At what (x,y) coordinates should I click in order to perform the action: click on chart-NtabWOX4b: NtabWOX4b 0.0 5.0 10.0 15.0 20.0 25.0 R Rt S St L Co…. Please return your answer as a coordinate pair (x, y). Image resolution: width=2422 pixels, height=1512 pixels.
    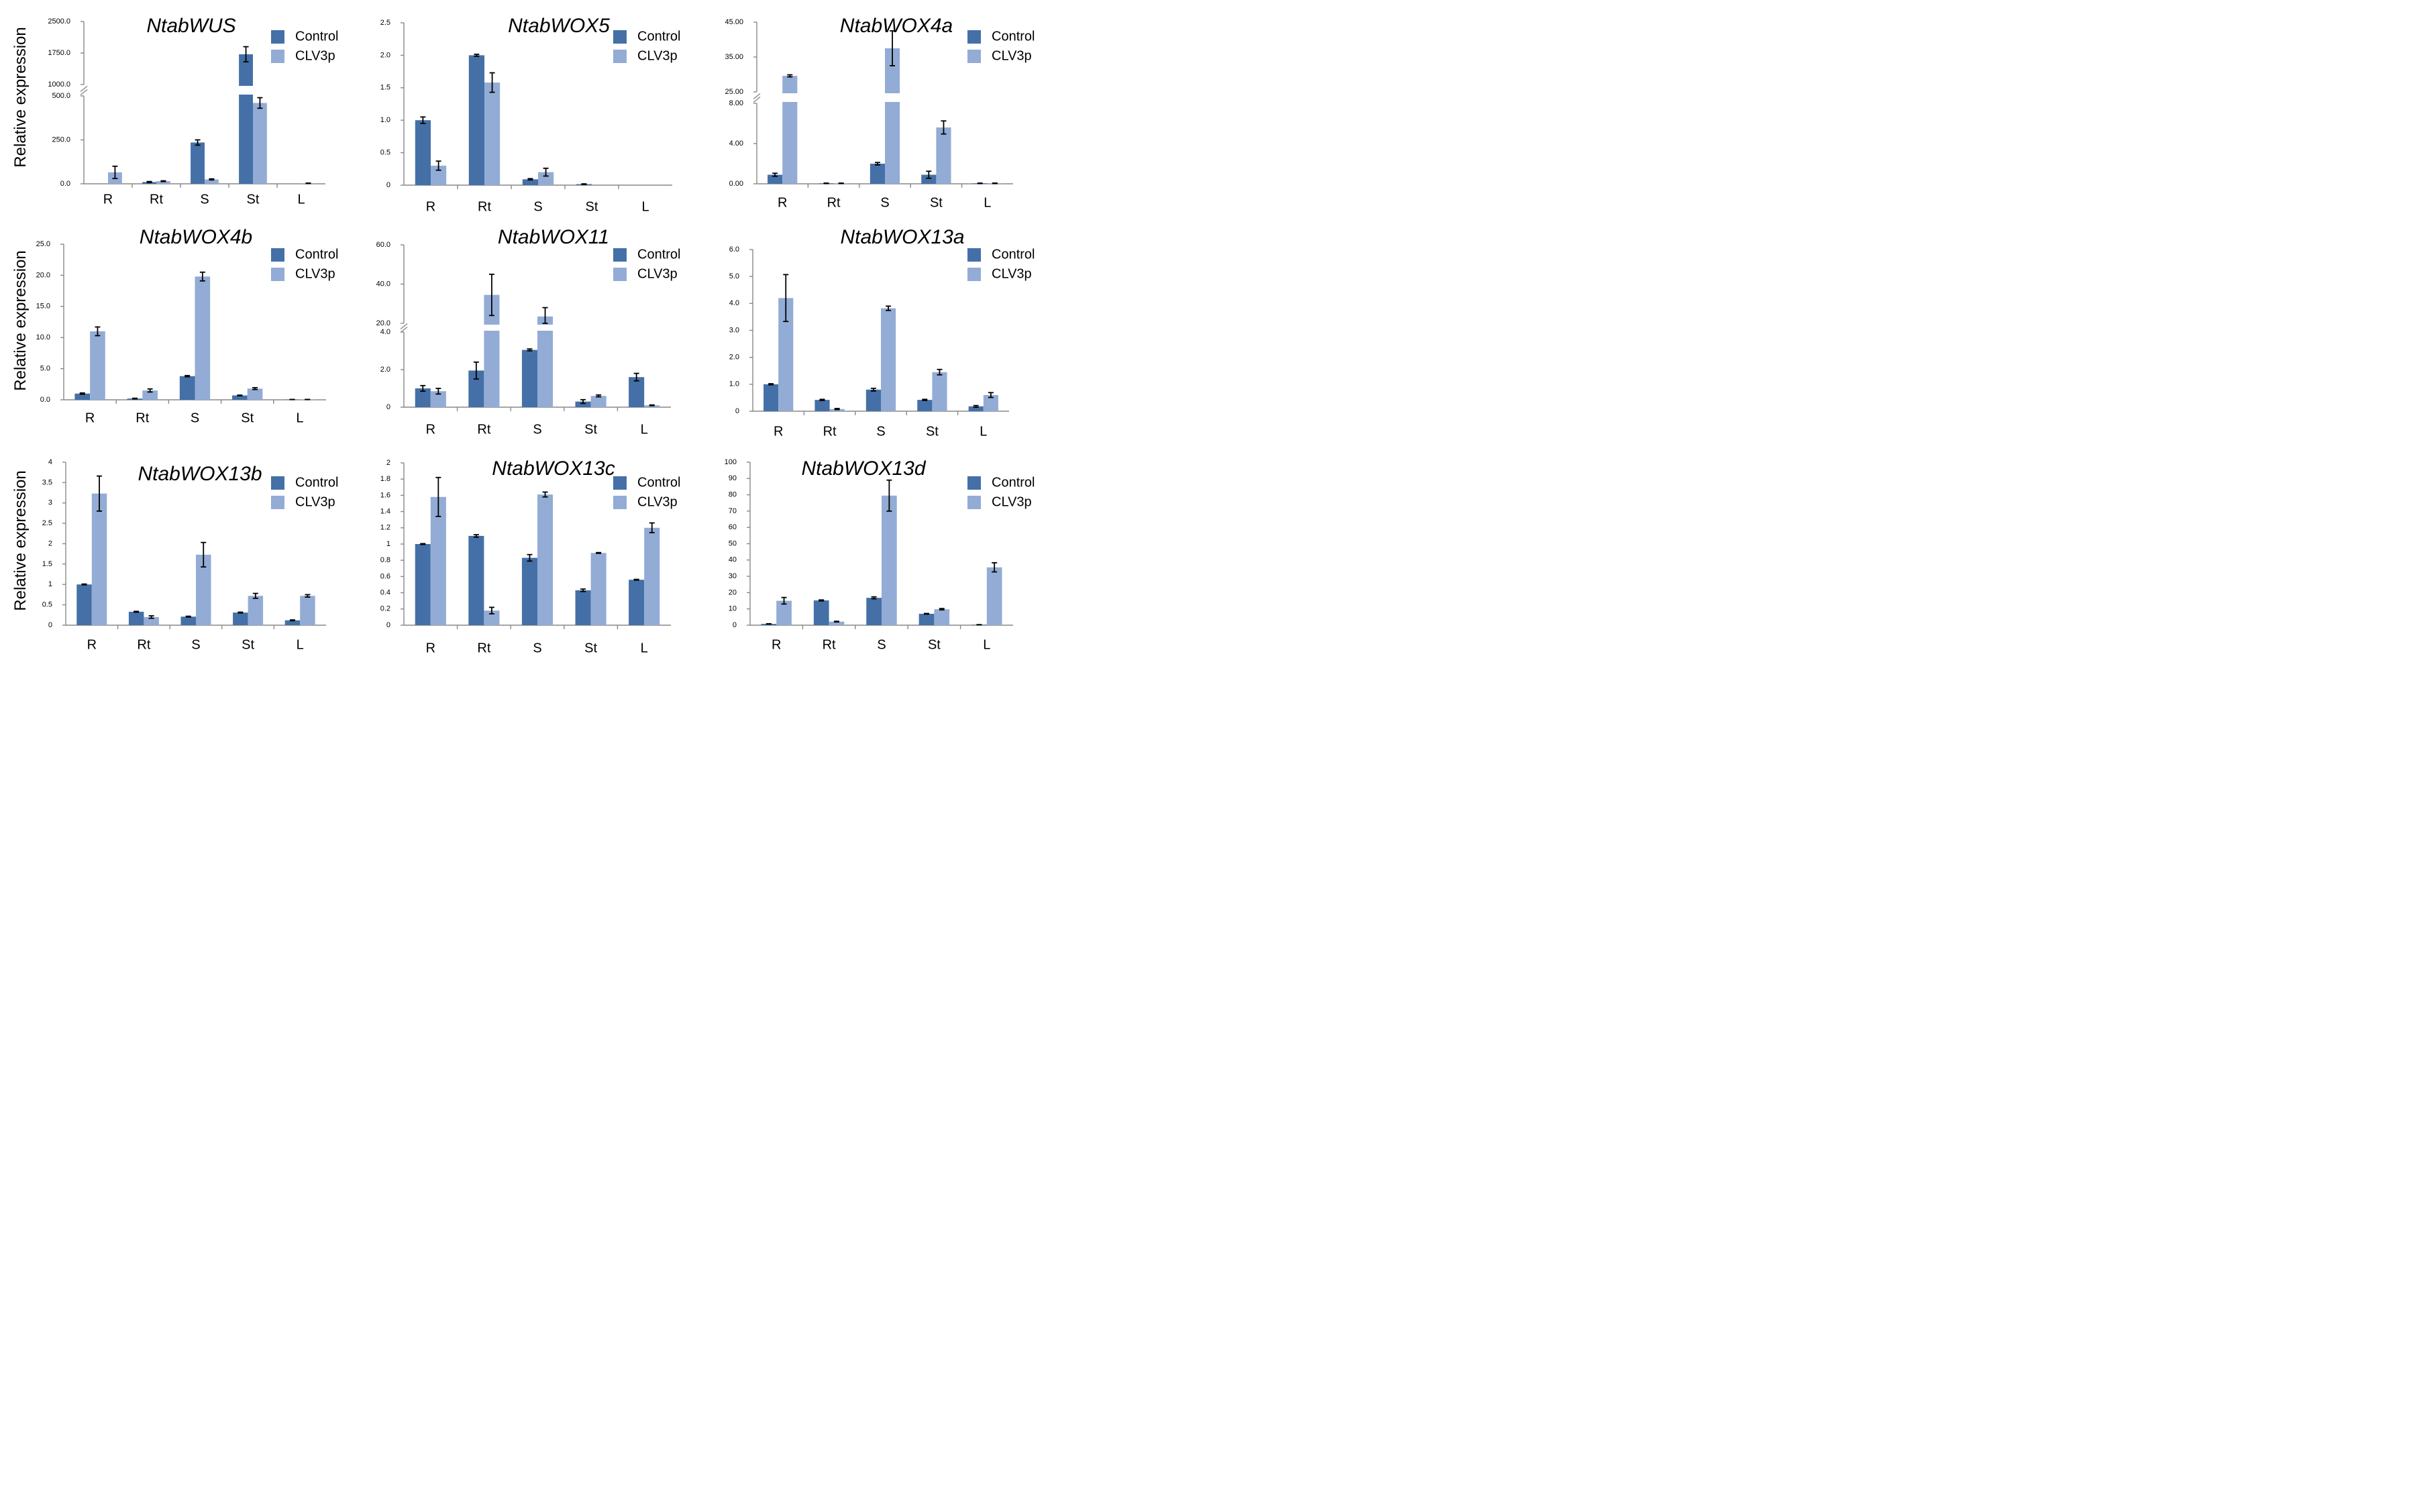
    Looking at the image, I should click on (187, 325).